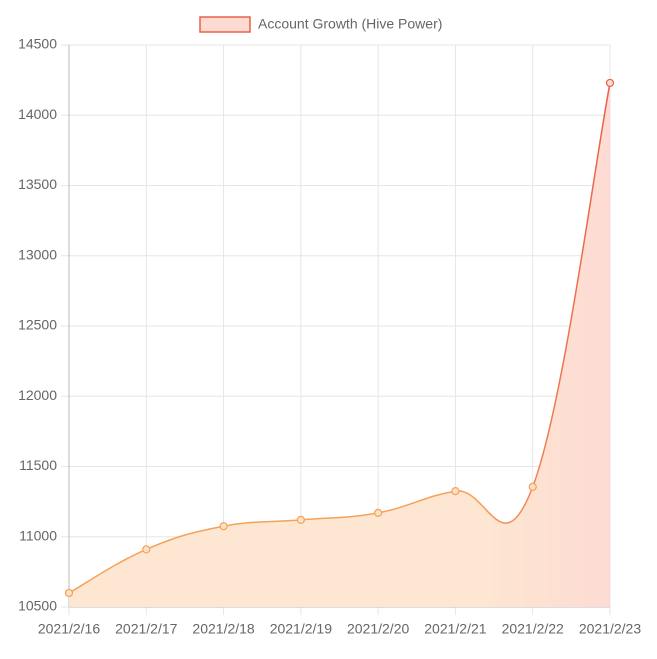 Image resolution: width=657 pixels, height=659 pixels. Describe the element at coordinates (69, 629) in the screenshot. I see `x-tick-label: 2021/2/16` at that location.